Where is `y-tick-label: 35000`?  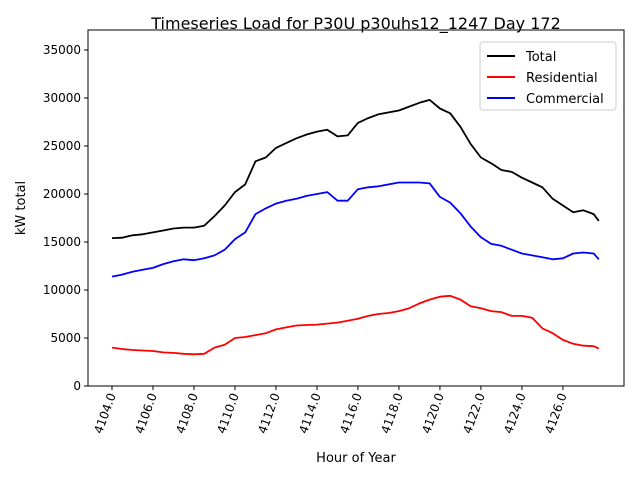 y-tick-label: 35000 is located at coordinates (62, 50).